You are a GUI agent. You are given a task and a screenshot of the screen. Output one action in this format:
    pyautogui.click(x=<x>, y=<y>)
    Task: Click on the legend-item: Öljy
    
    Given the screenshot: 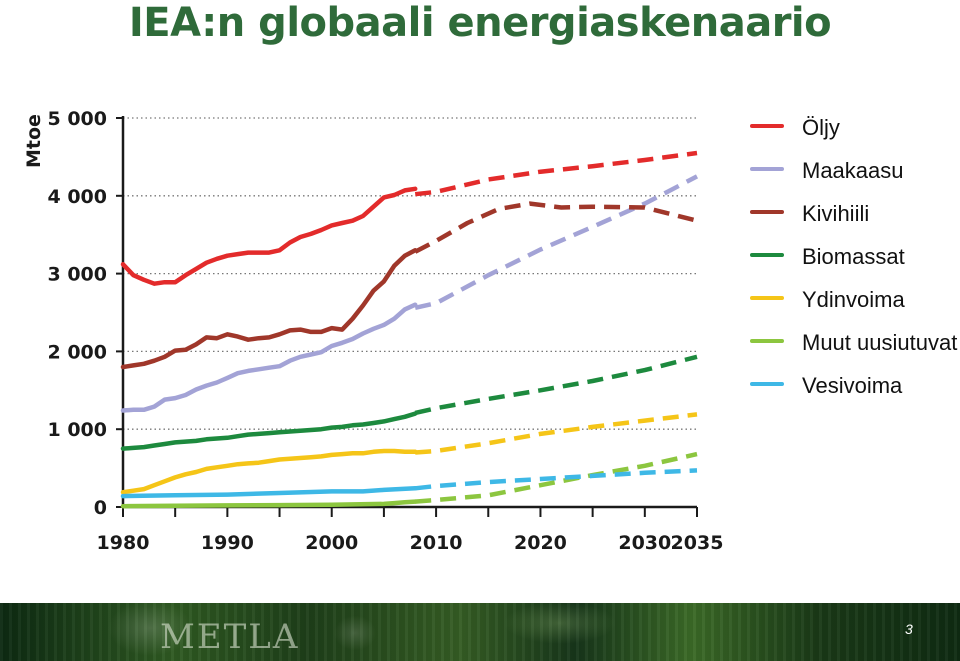 What is the action you would take?
    pyautogui.click(x=855, y=137)
    